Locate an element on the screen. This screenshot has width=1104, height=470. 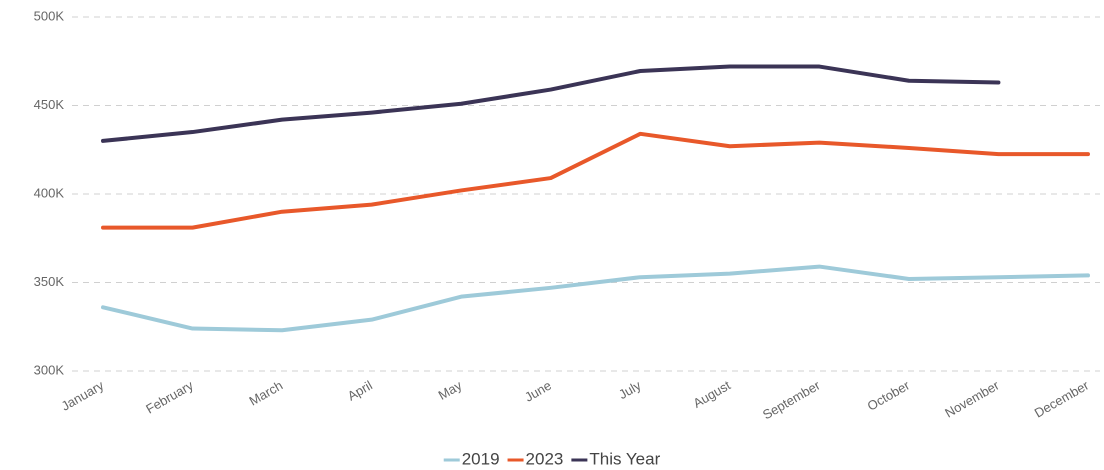
x-tick-label: June is located at coordinates (538, 391).